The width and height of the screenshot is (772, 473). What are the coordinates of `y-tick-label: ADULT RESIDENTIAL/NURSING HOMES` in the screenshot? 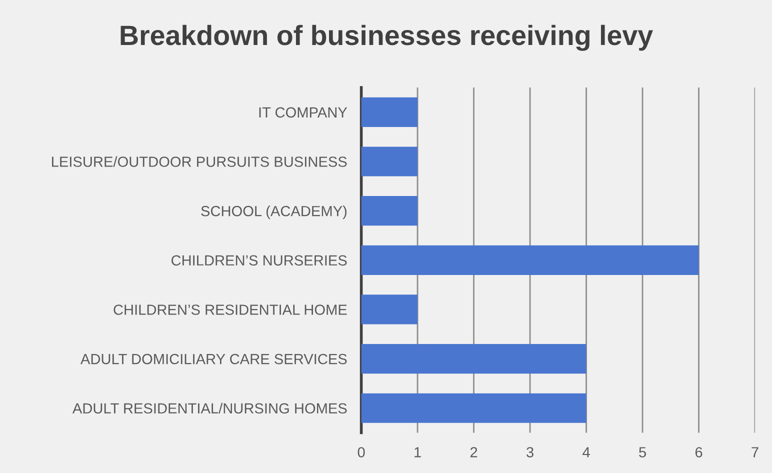 It's located at (209, 408).